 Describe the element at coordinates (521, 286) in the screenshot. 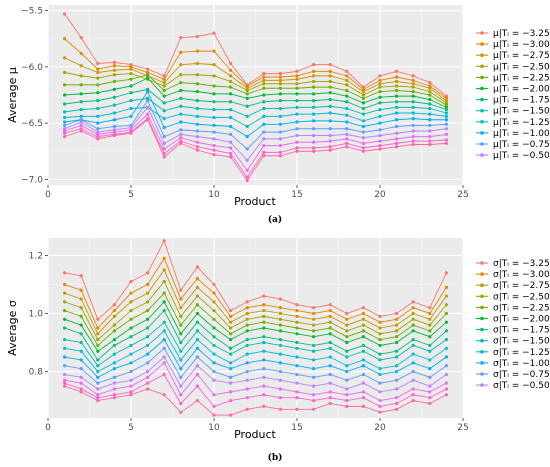

I see `legend-label: σ|Tᵢ = −2.75` at that location.